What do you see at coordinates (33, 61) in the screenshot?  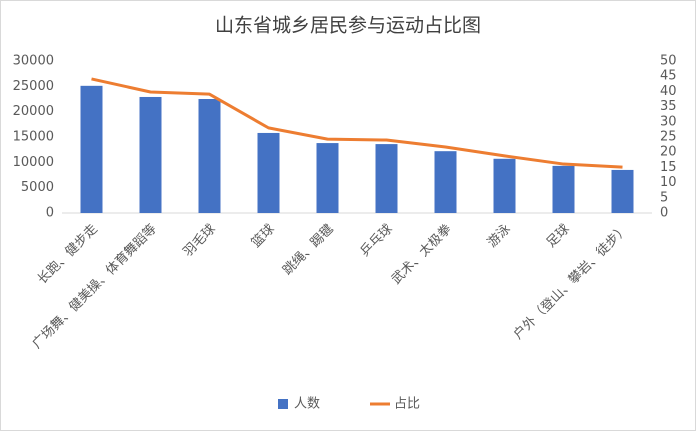 I see `y-tick-label: 30000` at bounding box center [33, 61].